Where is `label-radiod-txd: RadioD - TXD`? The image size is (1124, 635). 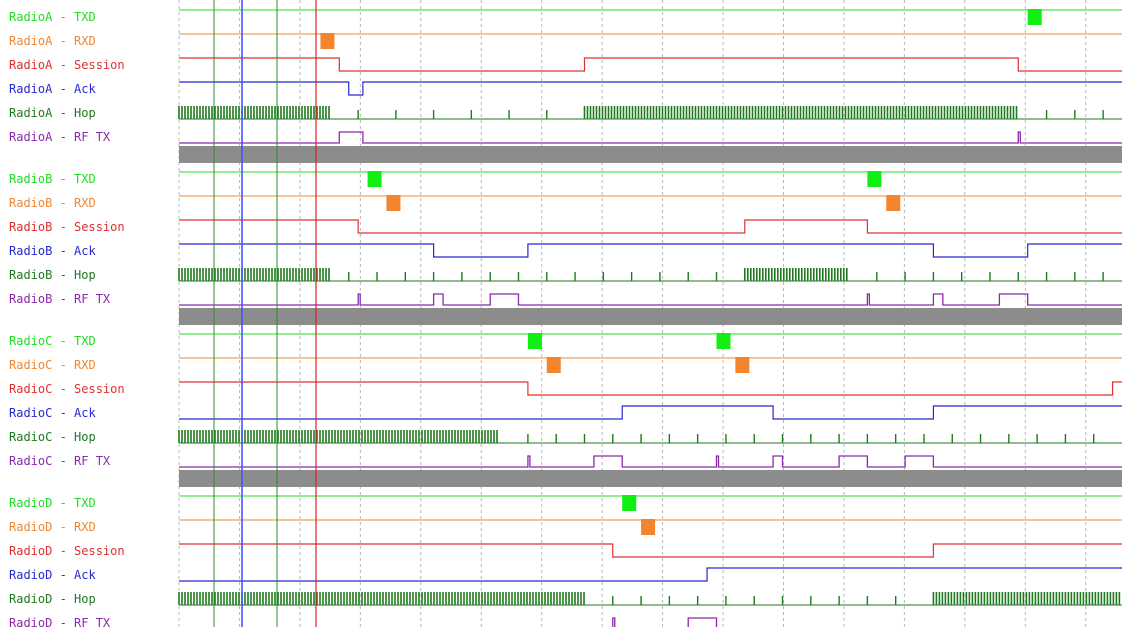
label-radiod-txd: RadioD - TXD is located at coordinates (52, 503).